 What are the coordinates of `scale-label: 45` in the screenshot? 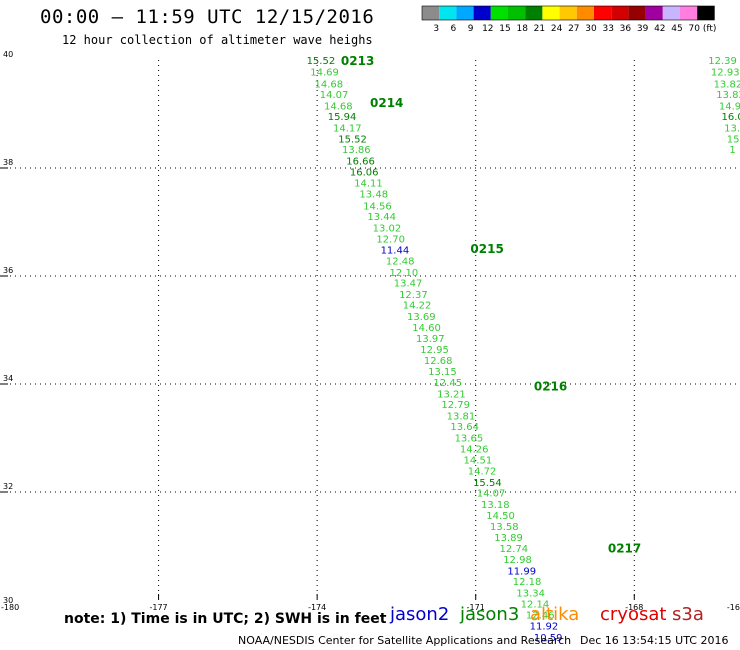 It's located at (676, 29).